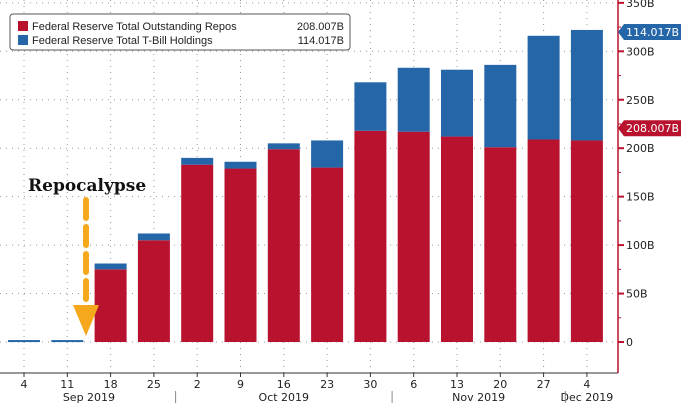  Describe the element at coordinates (23, 40) in the screenshot. I see `legend-swatch-tbills` at that location.